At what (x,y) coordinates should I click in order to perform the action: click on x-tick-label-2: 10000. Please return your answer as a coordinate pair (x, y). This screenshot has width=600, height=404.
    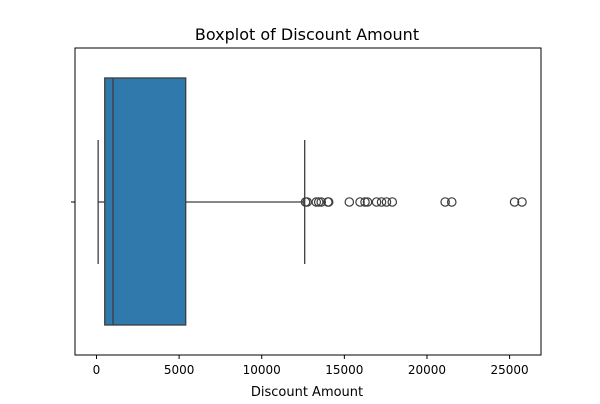
    Looking at the image, I should click on (262, 370).